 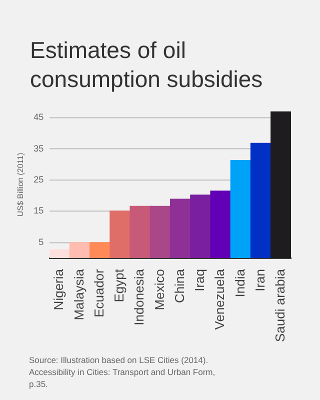 I want to click on x-tick-label: Iraq, so click(x=200, y=280).